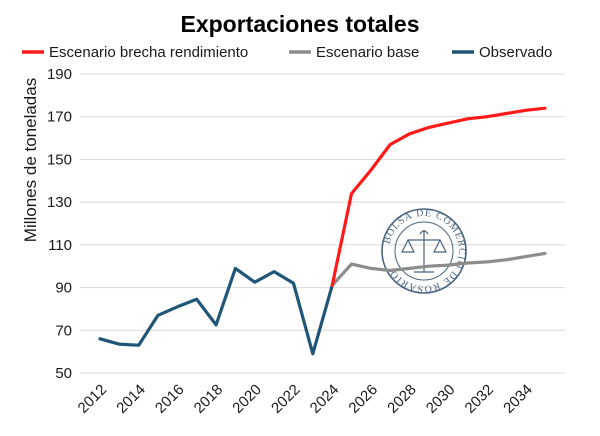  I want to click on legend-label: Observado, so click(515, 52).